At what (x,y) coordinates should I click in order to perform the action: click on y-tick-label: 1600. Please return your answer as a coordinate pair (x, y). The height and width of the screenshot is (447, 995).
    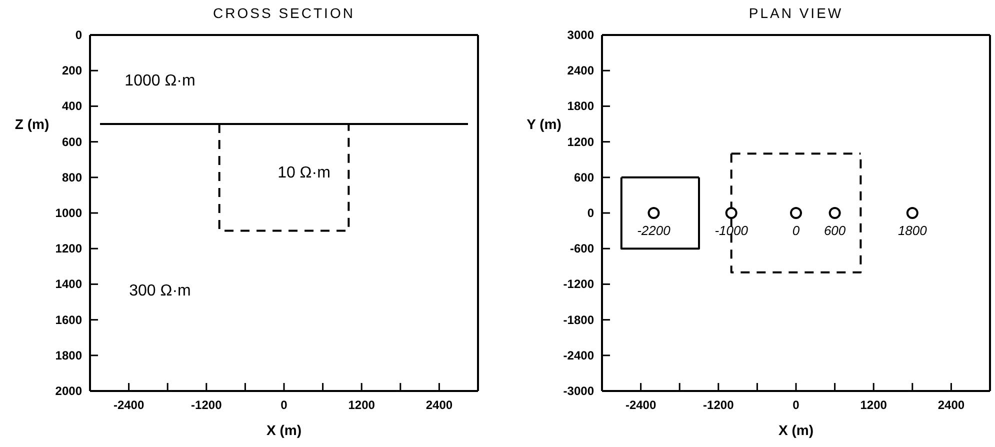
    Looking at the image, I should click on (68, 319).